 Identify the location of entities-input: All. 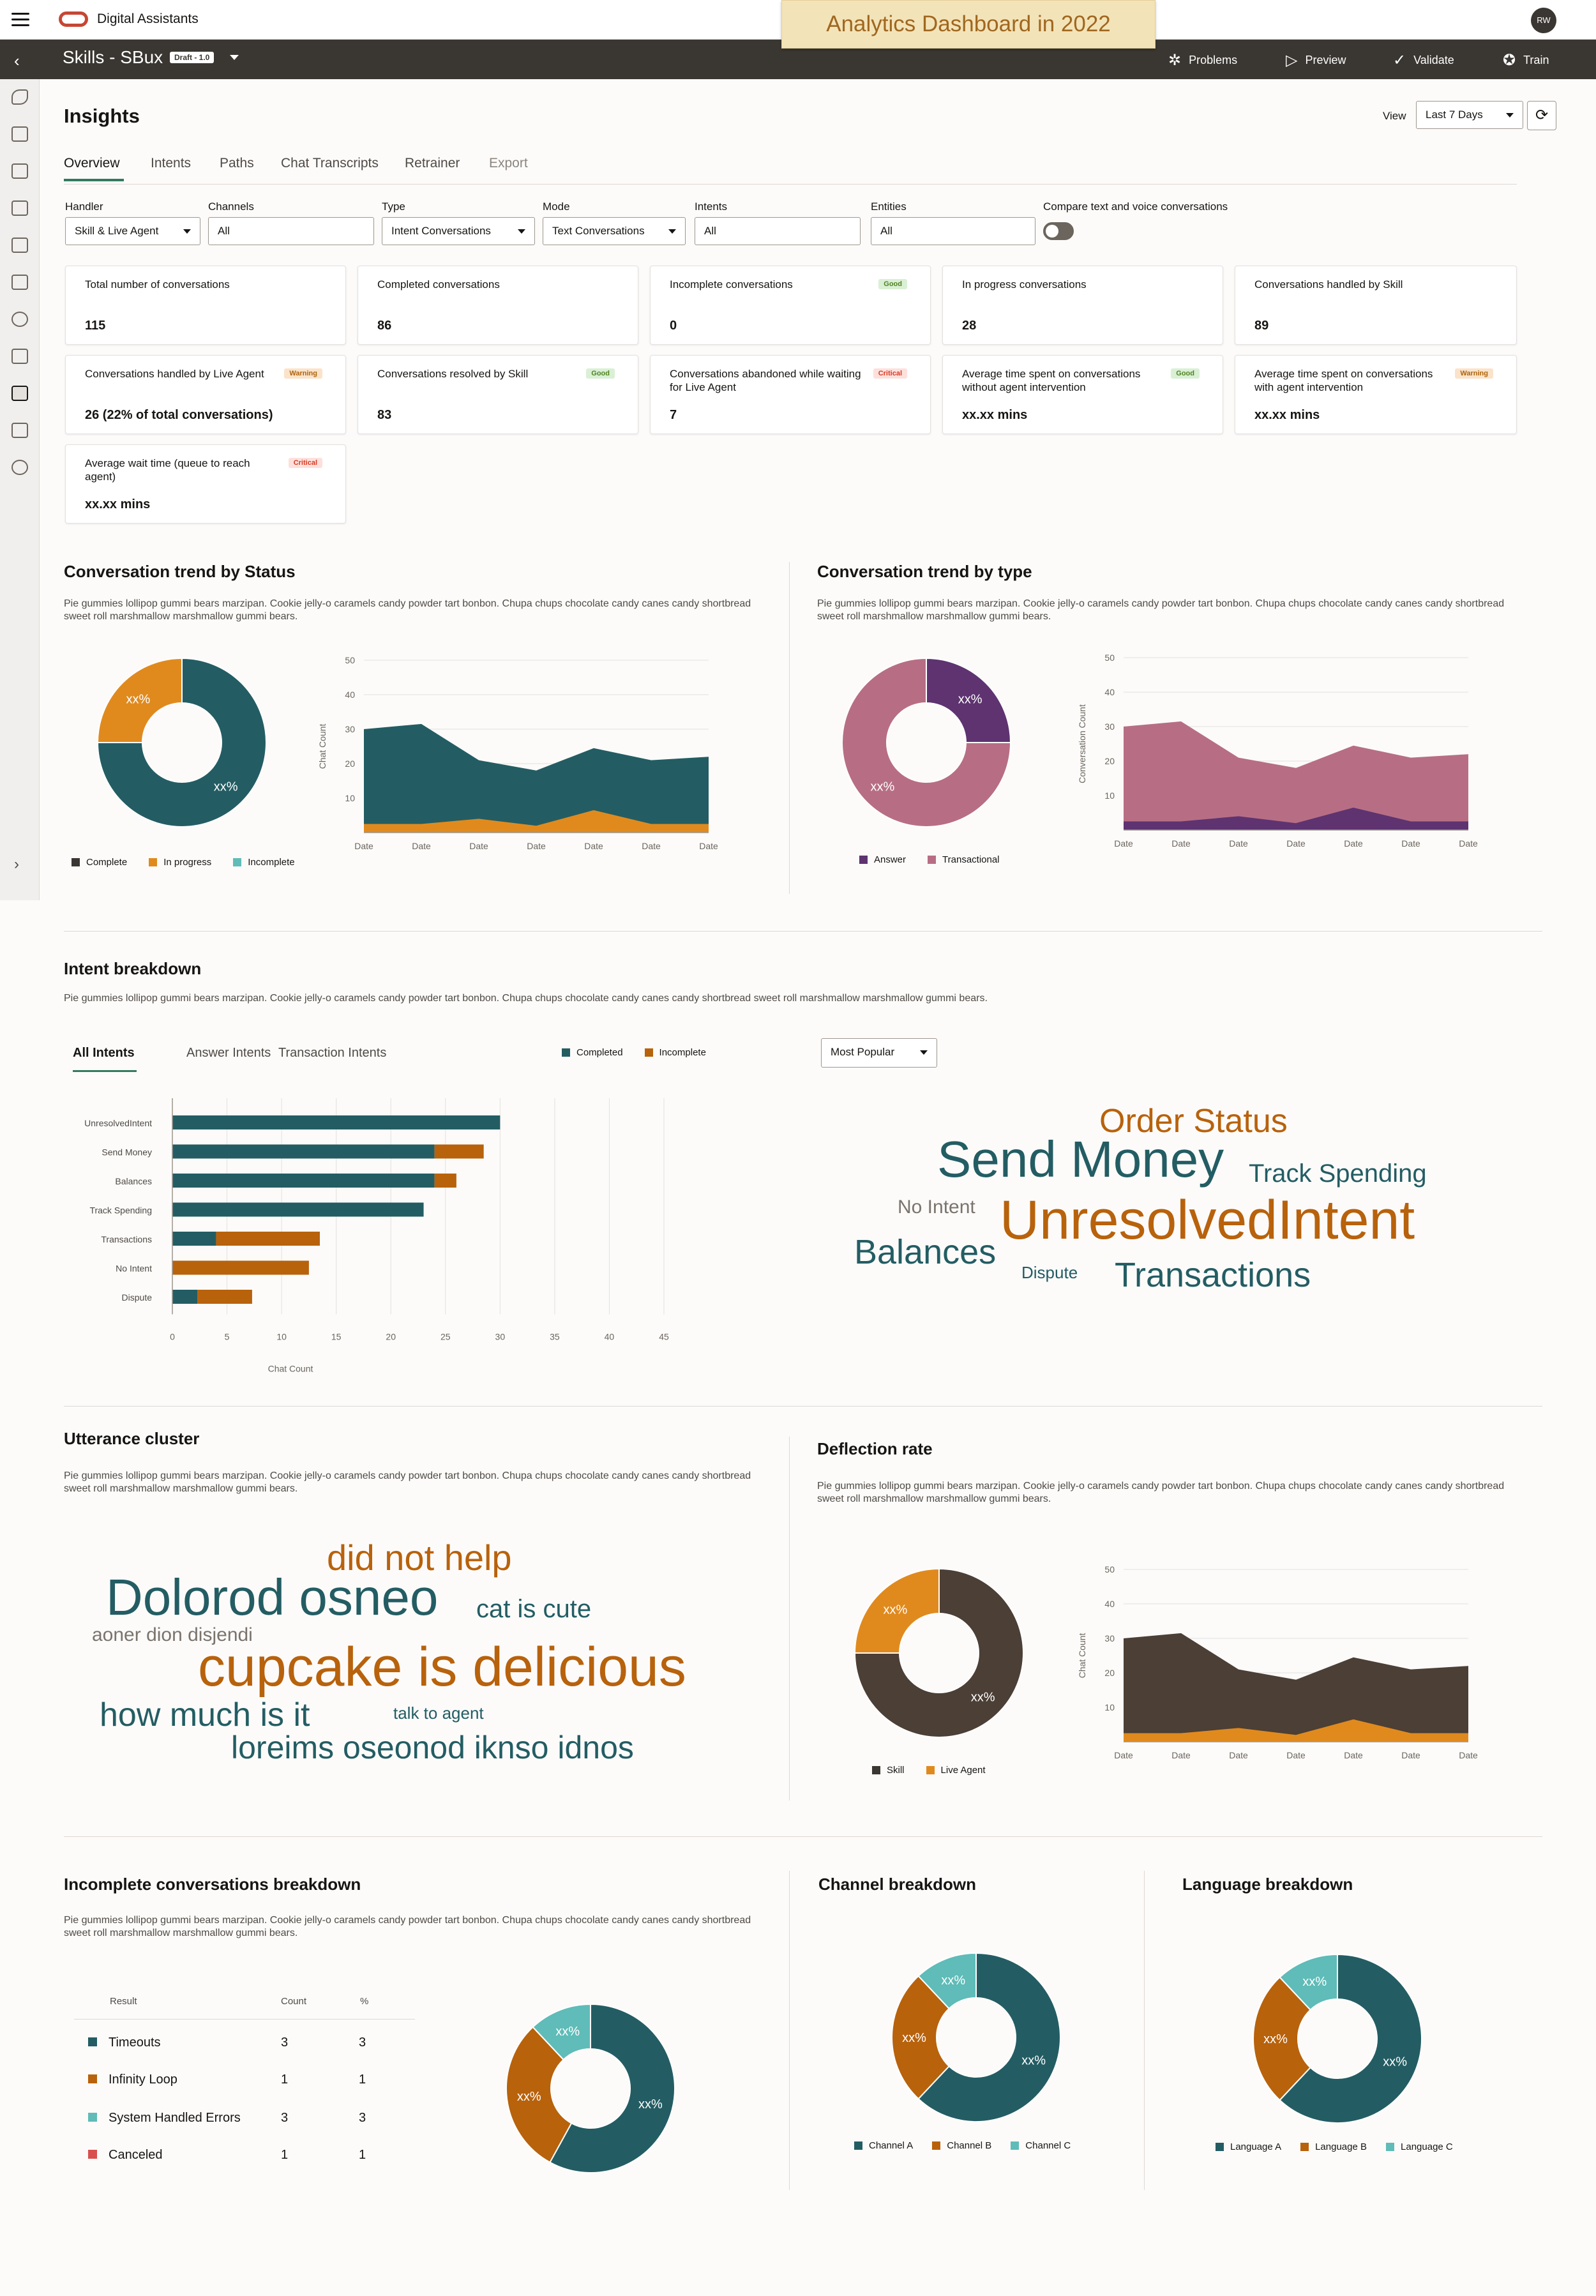
(953, 231).